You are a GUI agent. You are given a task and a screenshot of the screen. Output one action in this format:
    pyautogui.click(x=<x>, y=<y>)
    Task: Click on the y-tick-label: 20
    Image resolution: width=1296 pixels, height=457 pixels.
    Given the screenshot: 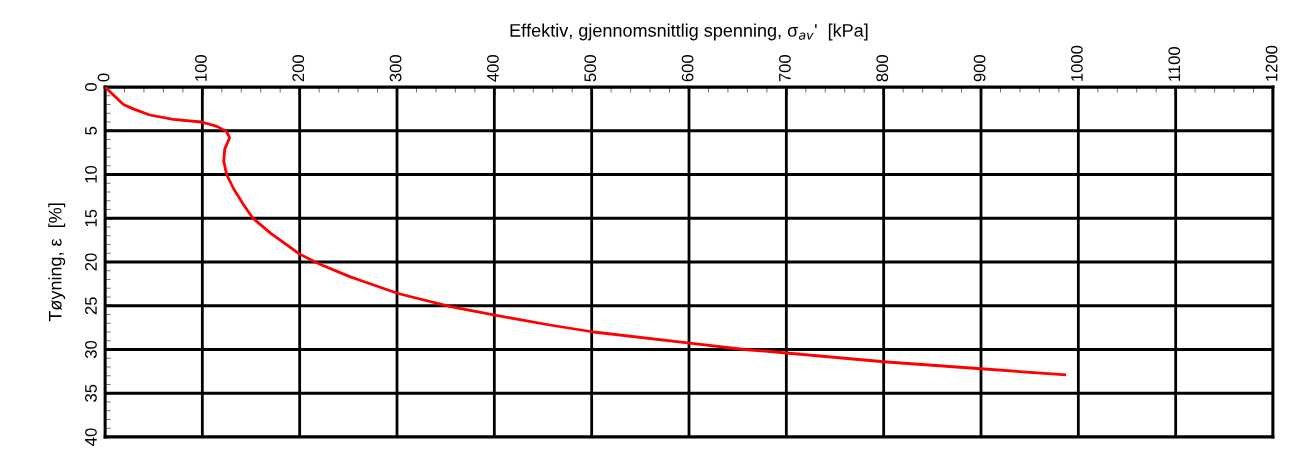 What is the action you would take?
    pyautogui.click(x=91, y=262)
    